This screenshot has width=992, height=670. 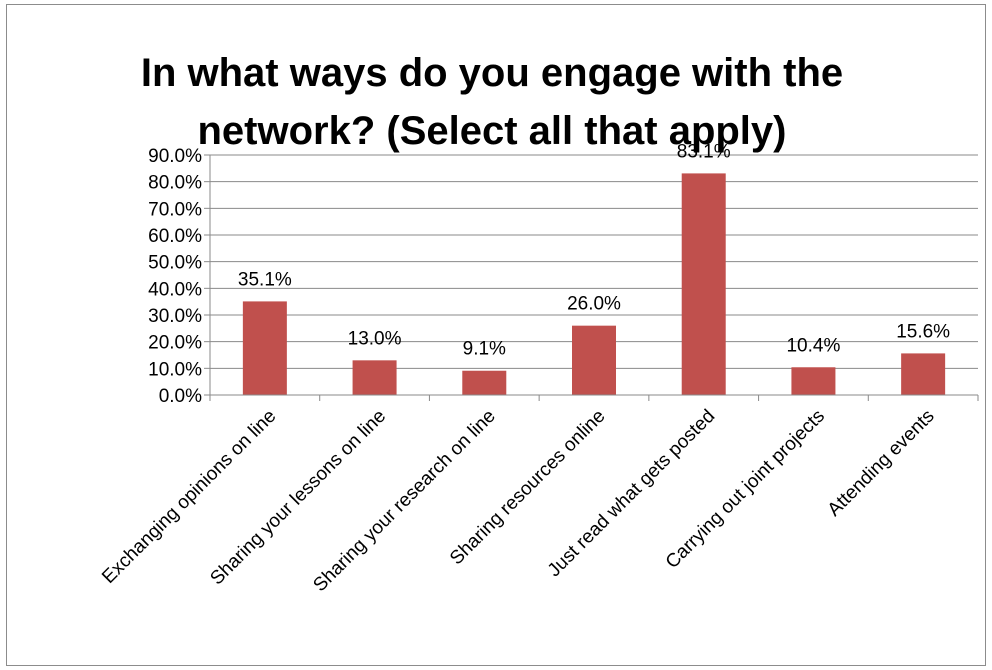 I want to click on y-tick-label: 70.0%, so click(x=175, y=209).